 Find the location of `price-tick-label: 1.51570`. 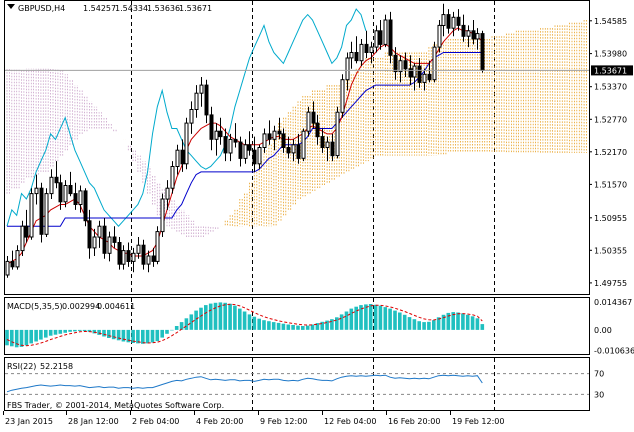

price-tick-label: 1.51570 is located at coordinates (610, 184).